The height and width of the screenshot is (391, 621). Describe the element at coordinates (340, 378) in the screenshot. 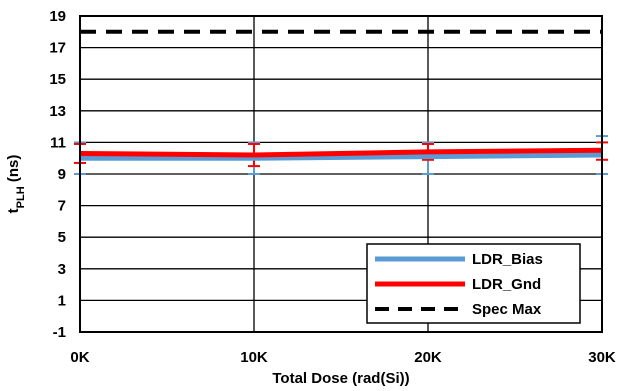

I see `x-axis-title: Total Dose (rad(Si))` at that location.